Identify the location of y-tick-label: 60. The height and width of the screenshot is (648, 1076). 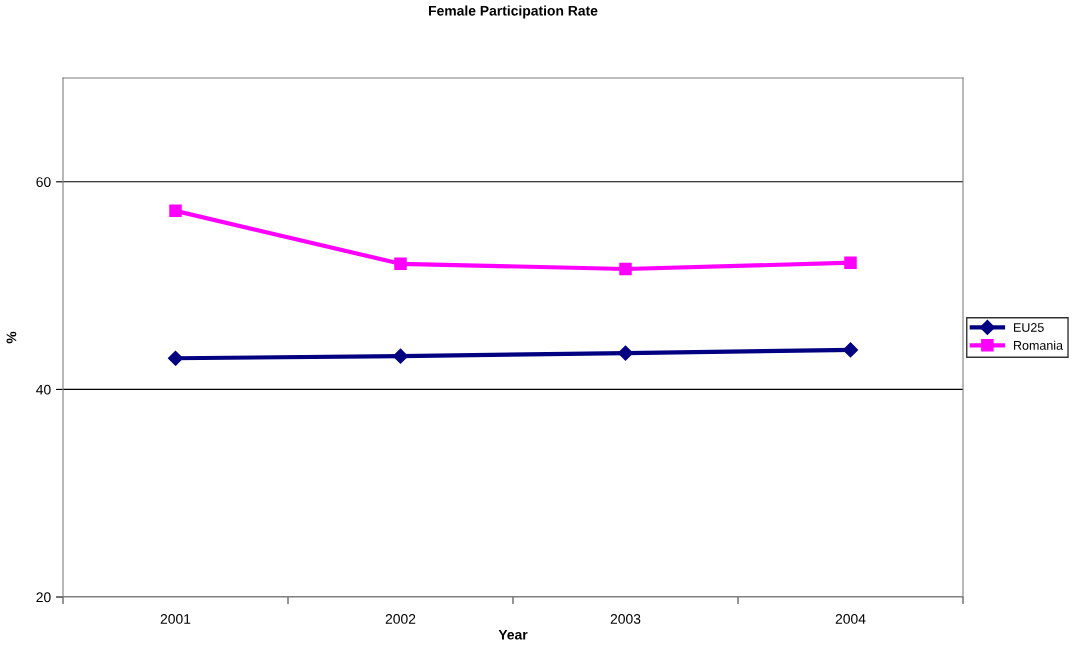
(43, 182).